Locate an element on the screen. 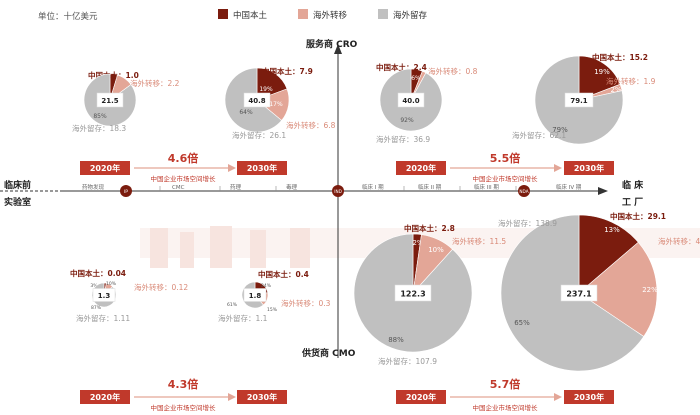 The height and width of the screenshot is (415, 700). pie-pct-label-remain: 61% is located at coordinates (232, 305).